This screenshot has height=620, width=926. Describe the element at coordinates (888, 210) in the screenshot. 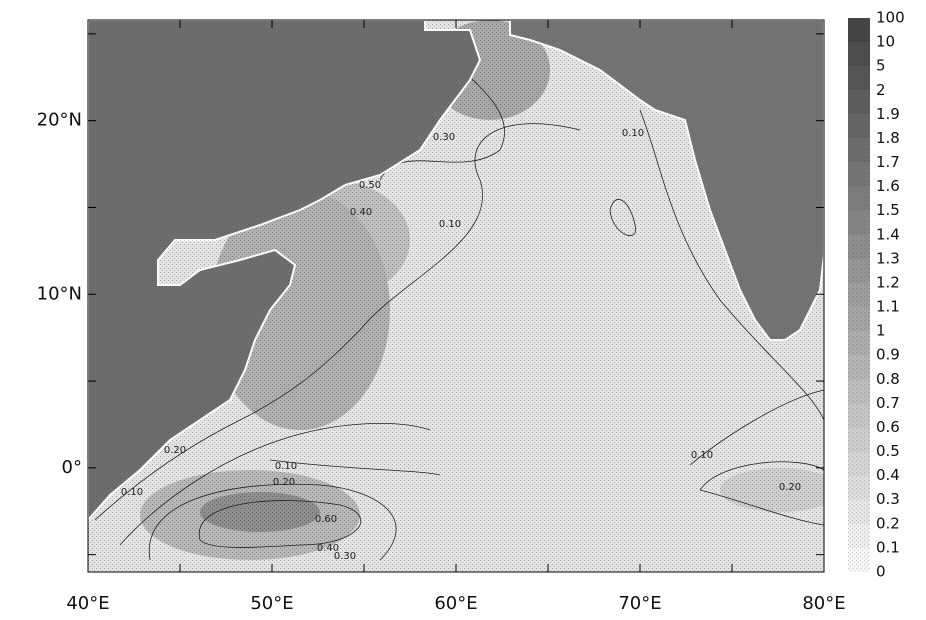

I see `colorbar-label: 1.5` at that location.